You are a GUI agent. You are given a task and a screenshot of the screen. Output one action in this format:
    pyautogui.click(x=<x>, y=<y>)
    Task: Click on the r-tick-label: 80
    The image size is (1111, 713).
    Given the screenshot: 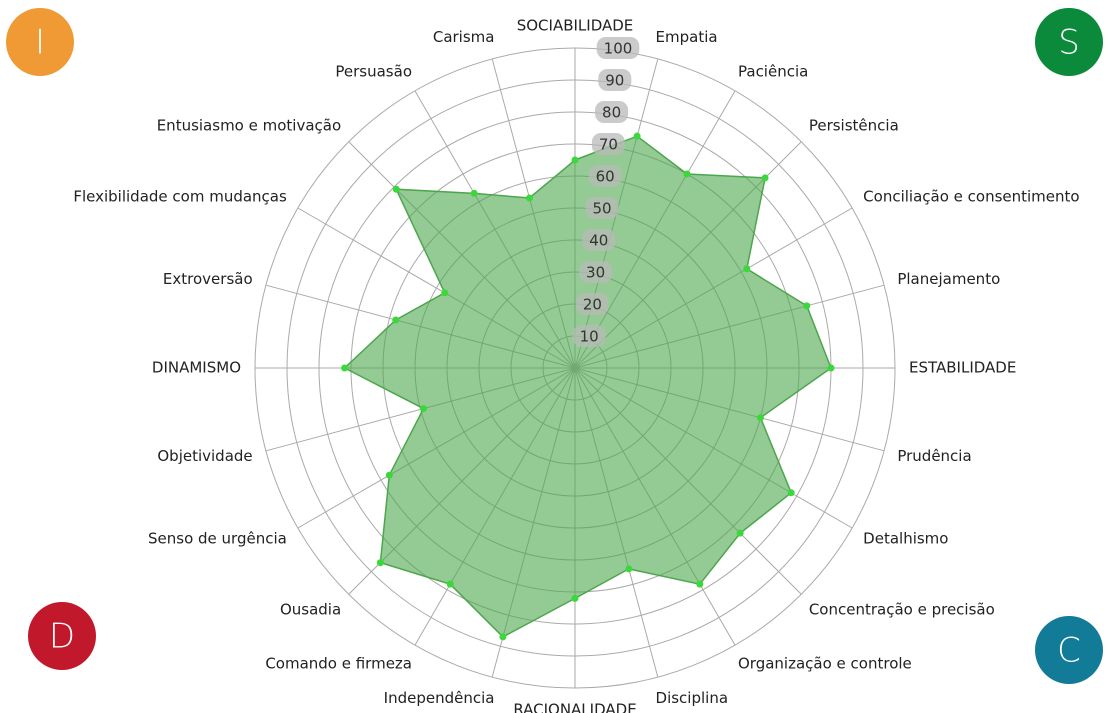 What is the action you would take?
    pyautogui.click(x=611, y=113)
    